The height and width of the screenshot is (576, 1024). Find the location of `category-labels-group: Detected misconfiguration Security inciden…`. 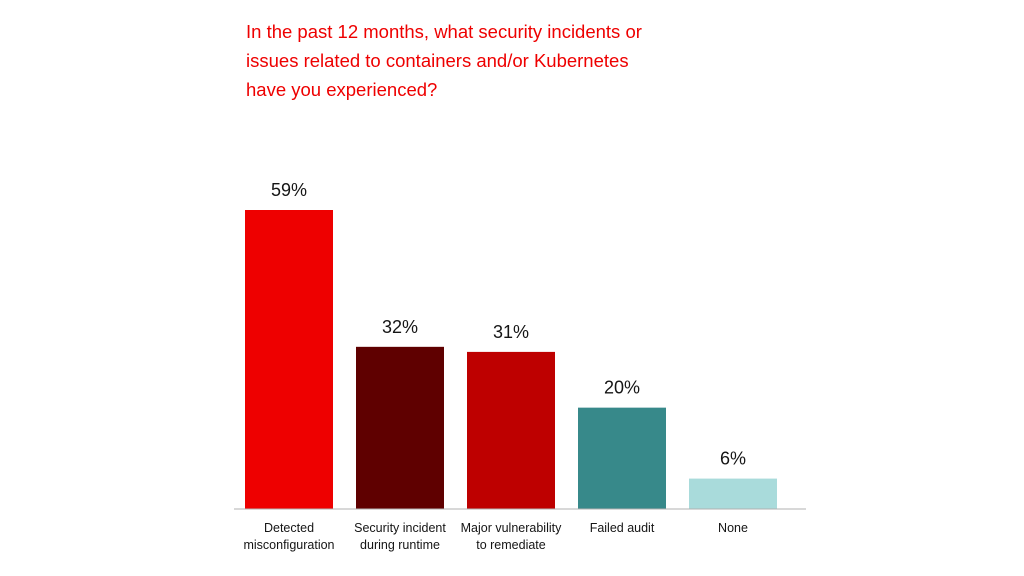

category-labels-group: Detected misconfiguration Security inciden… is located at coordinates (495, 536).